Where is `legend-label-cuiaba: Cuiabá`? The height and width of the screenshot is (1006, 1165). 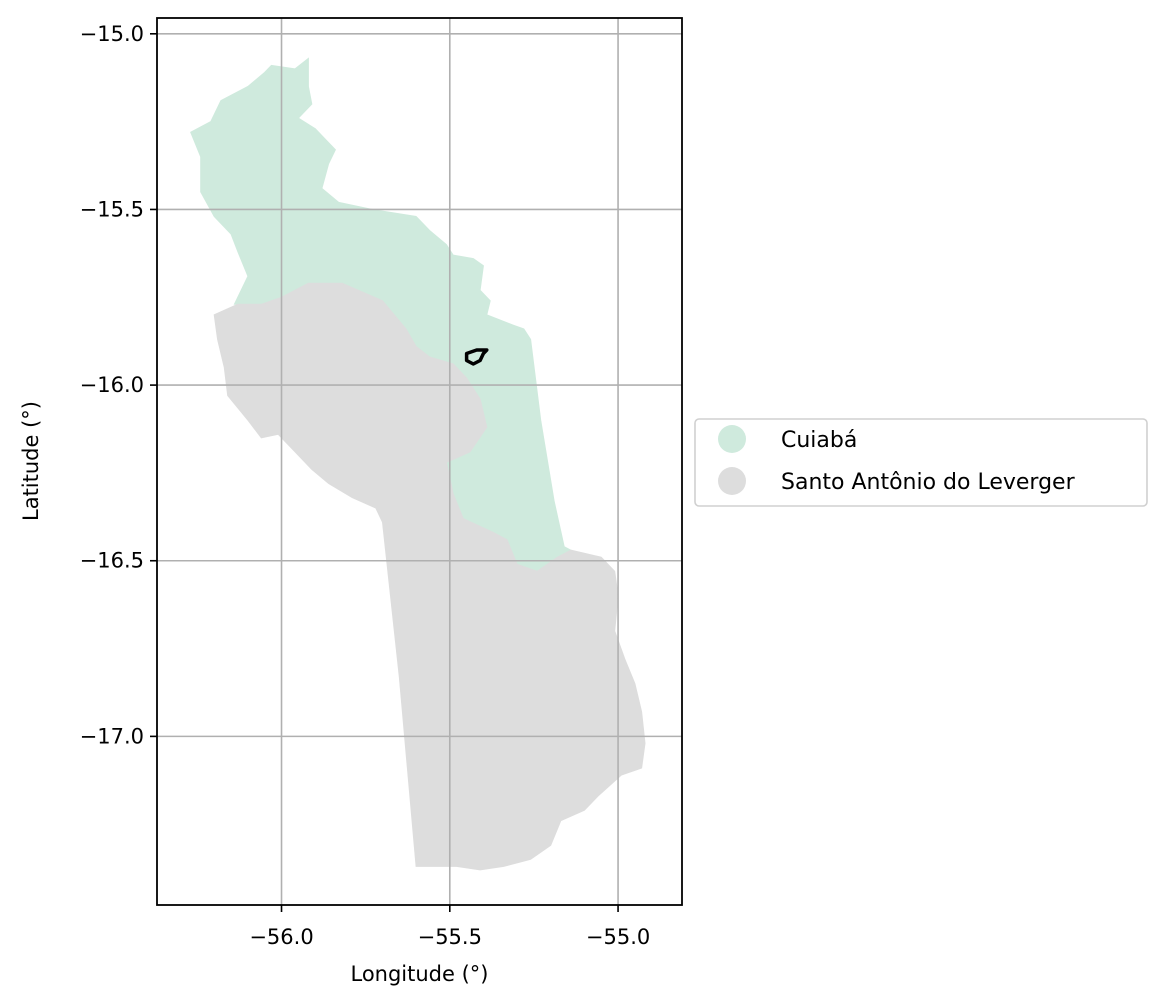
legend-label-cuiaba: Cuiabá is located at coordinates (819, 440).